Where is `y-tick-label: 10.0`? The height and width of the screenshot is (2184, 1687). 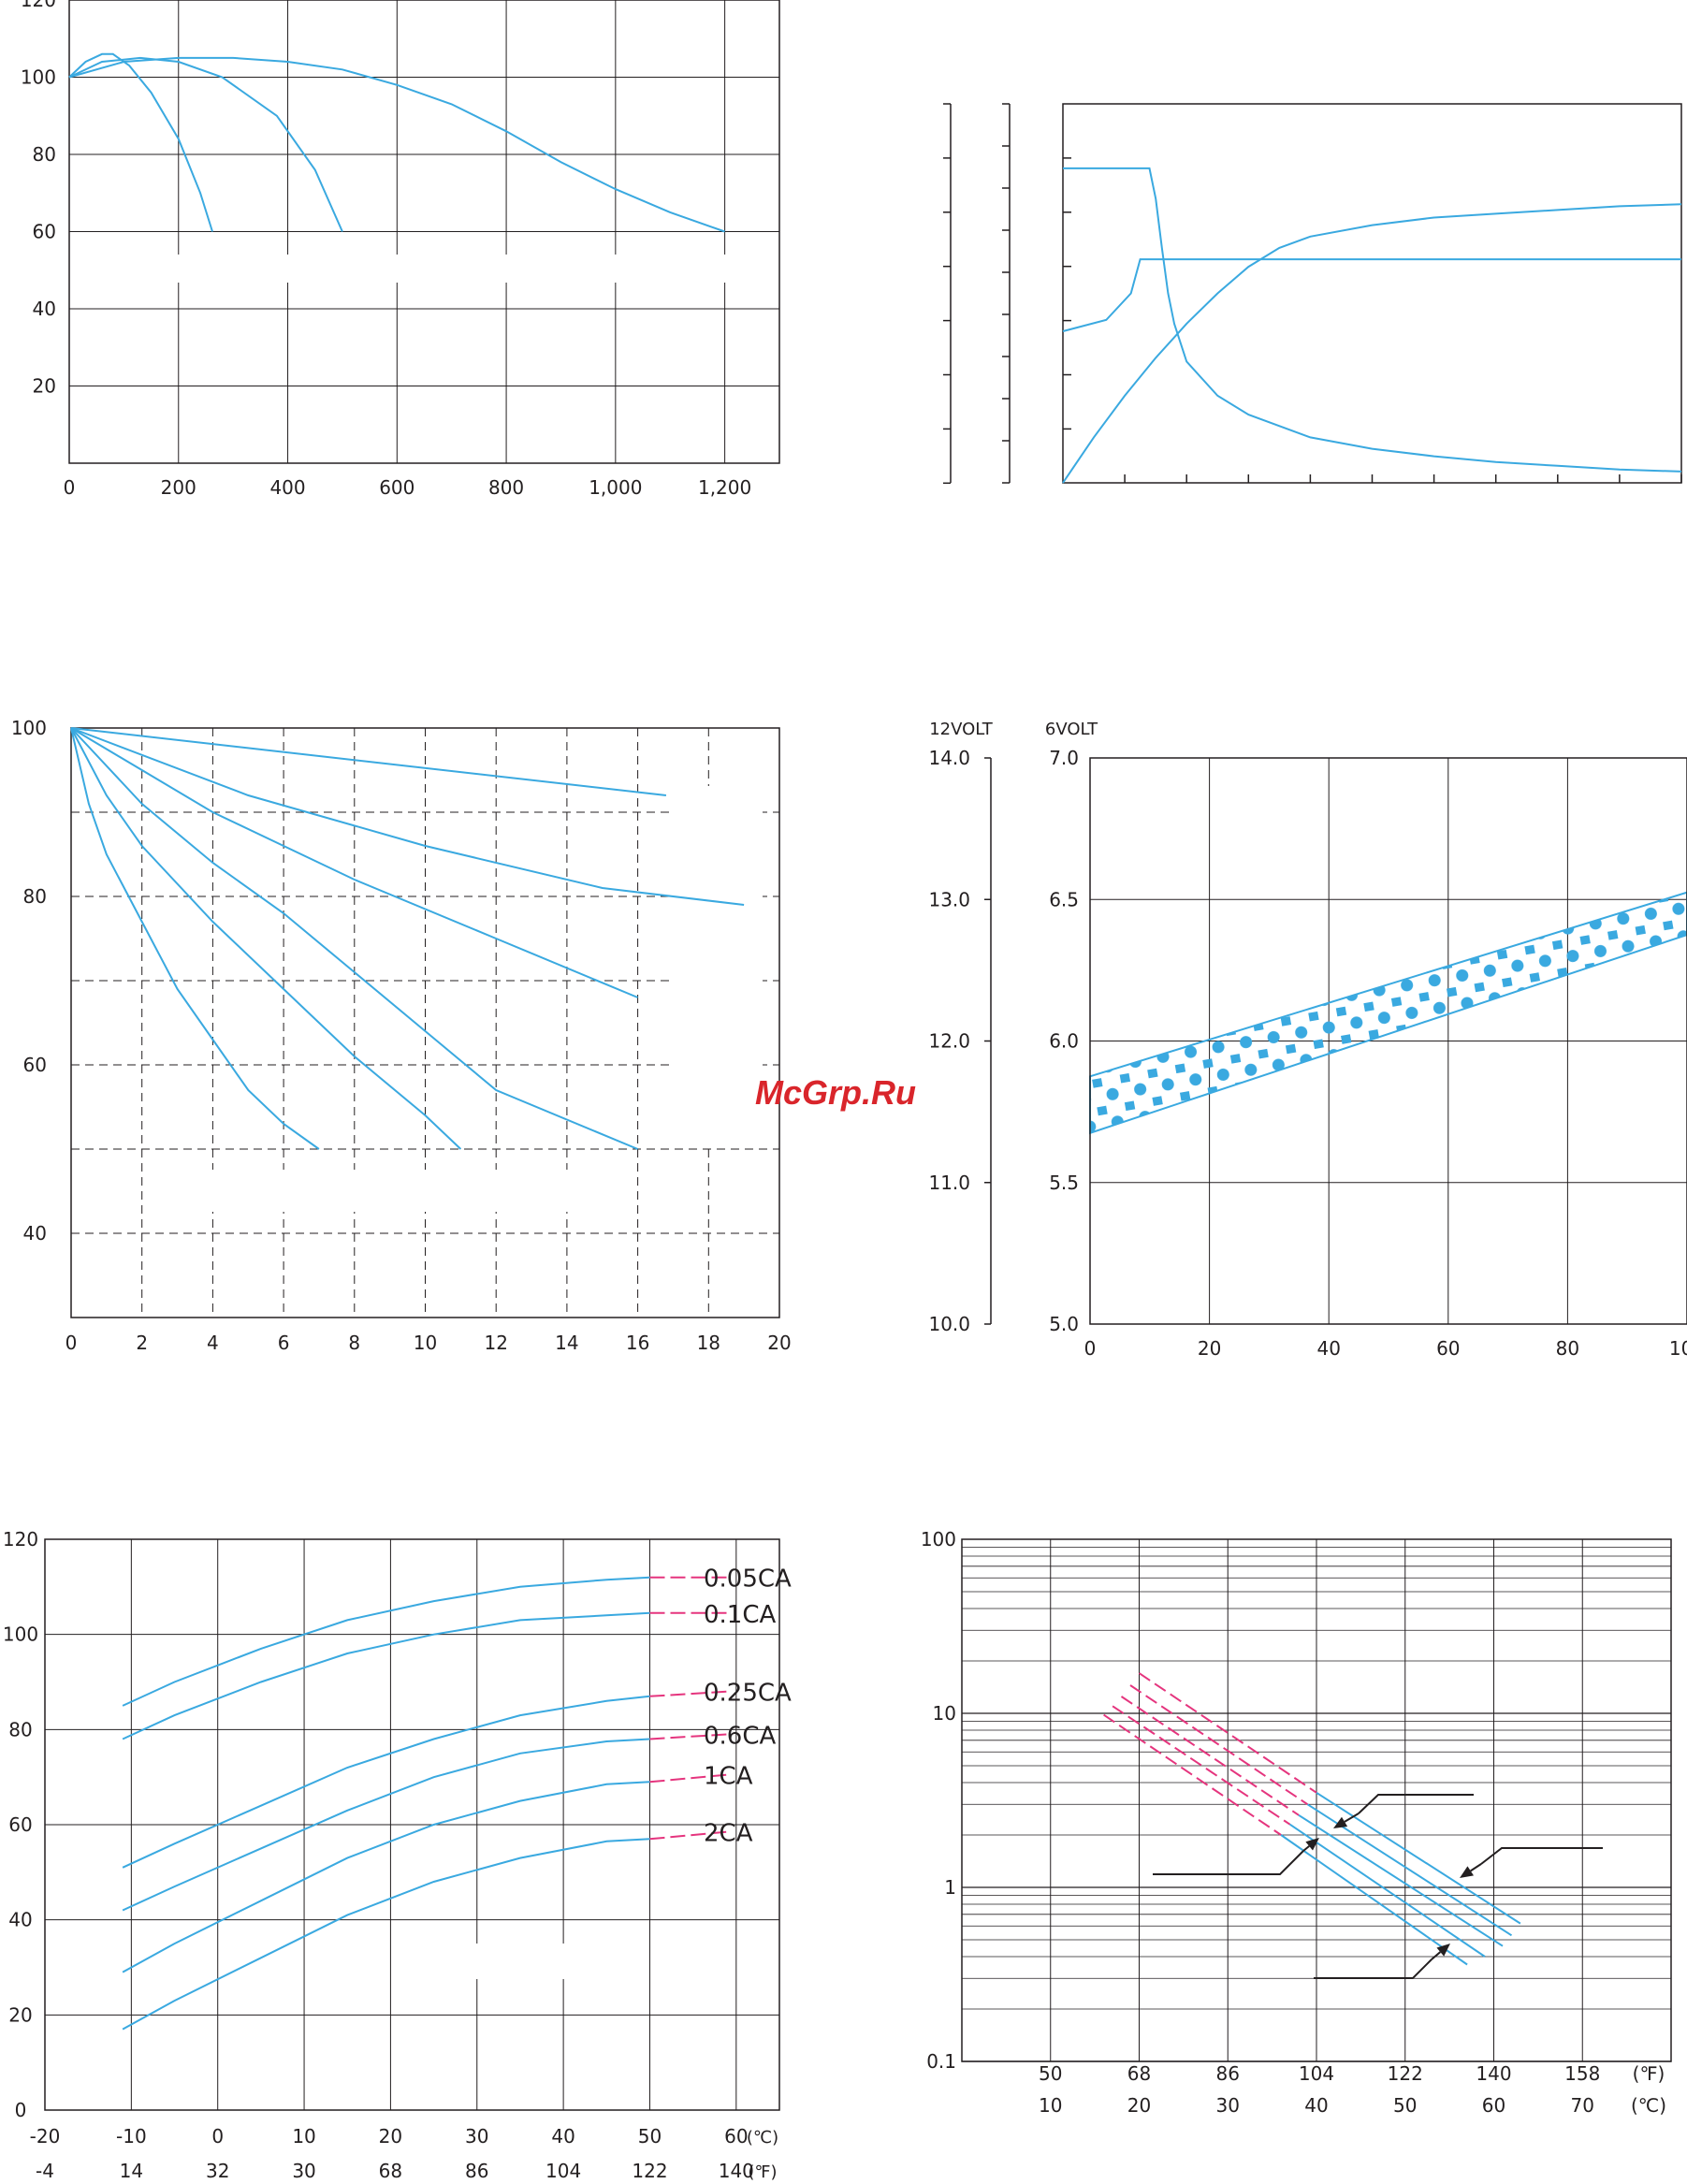
y-tick-label: 10.0 is located at coordinates (949, 1324).